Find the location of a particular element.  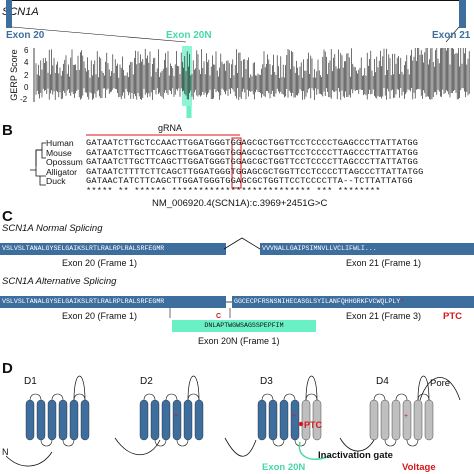

inactivation-gate-label: Inactivation gate is located at coordinates (355, 455).